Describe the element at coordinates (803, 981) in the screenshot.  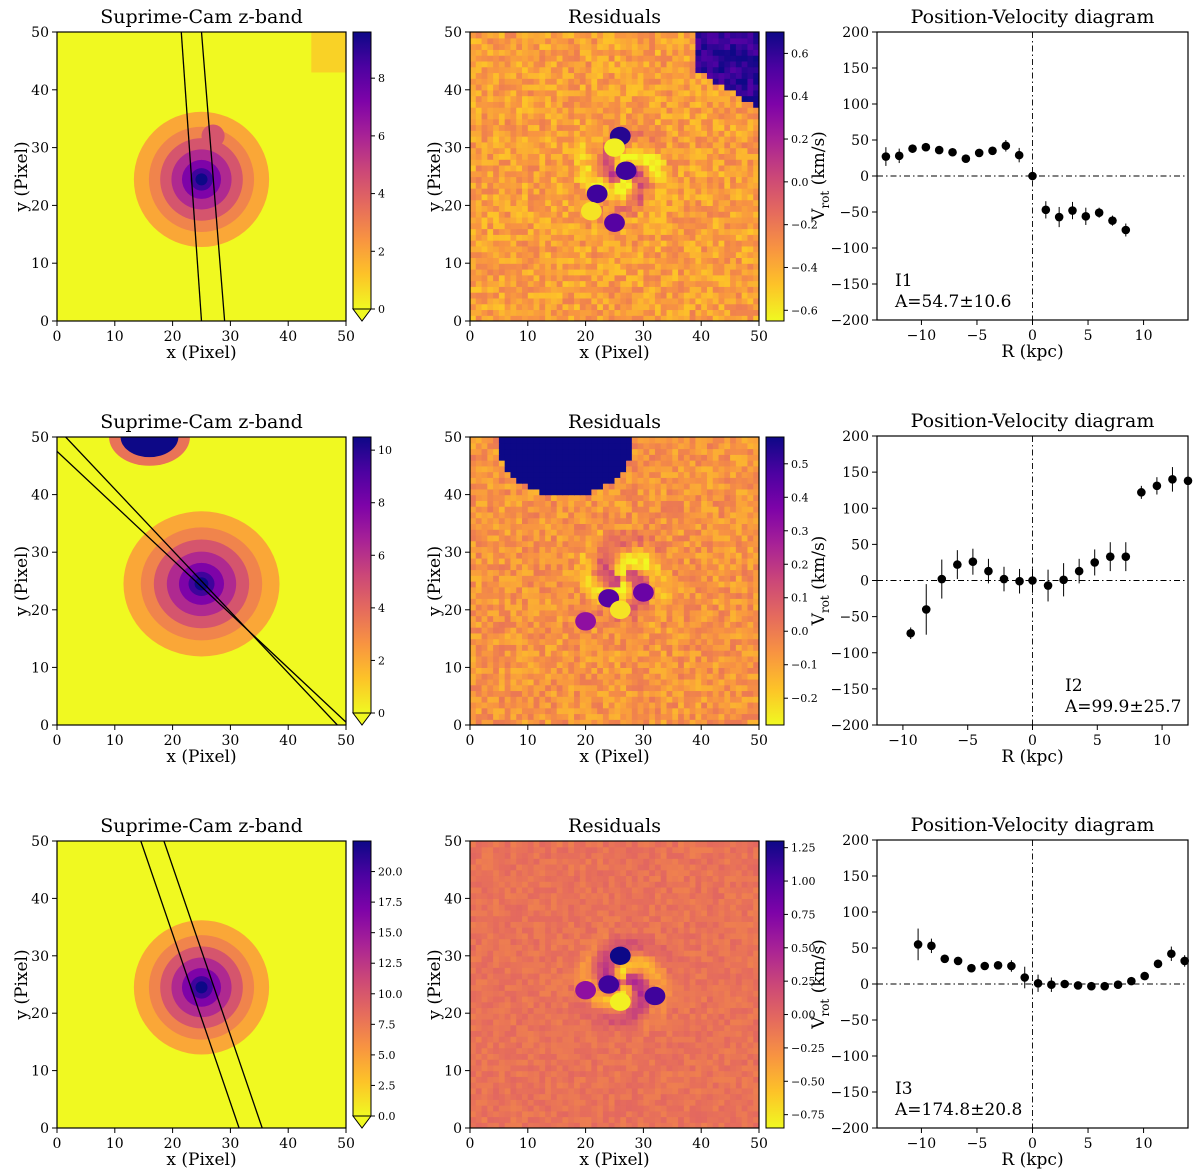
I see `colorbar-tick-label: 0.25` at that location.